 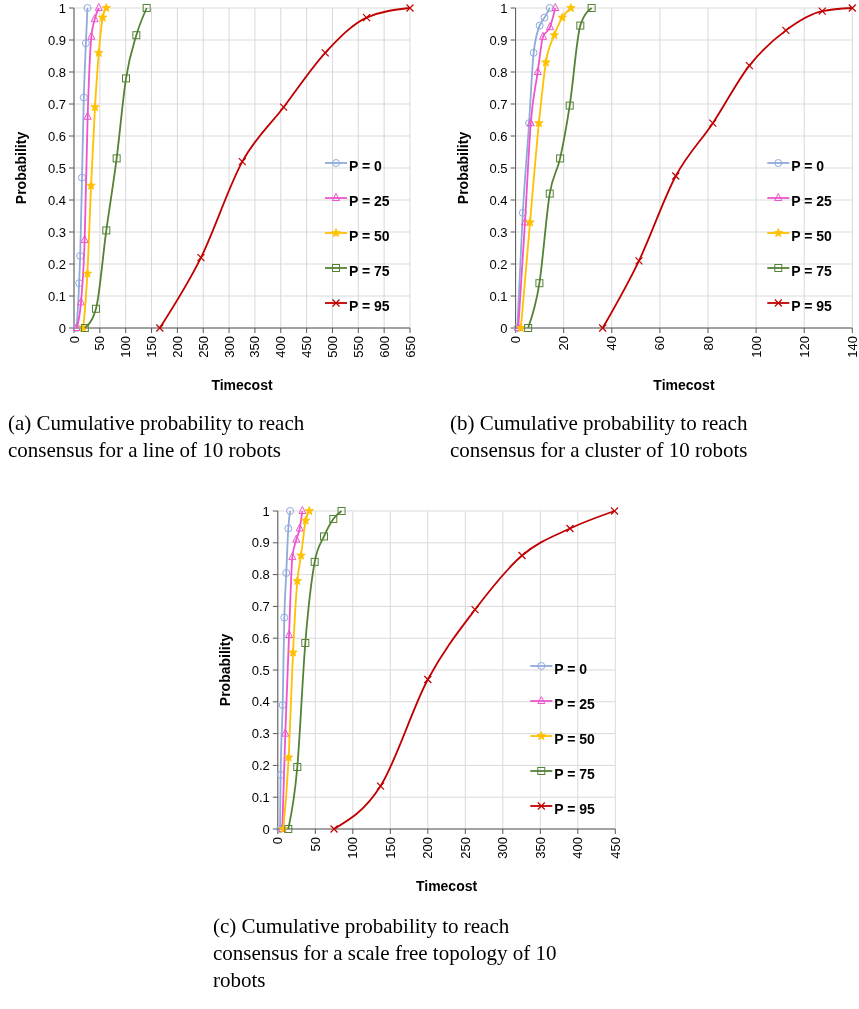 What do you see at coordinates (503, 848) in the screenshot?
I see `x-tick-label: 300` at bounding box center [503, 848].